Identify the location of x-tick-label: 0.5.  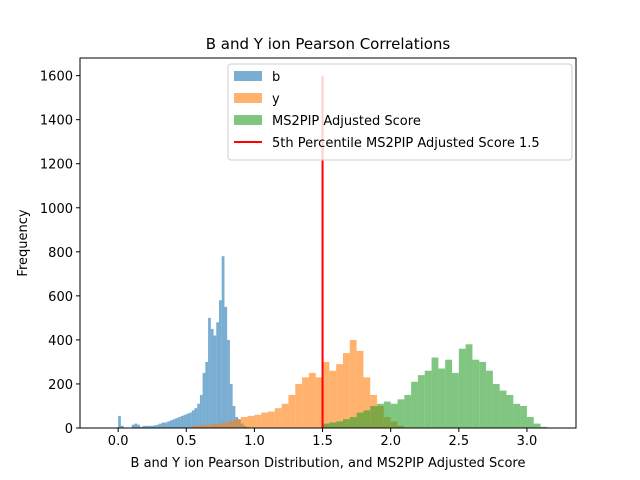
(186, 441).